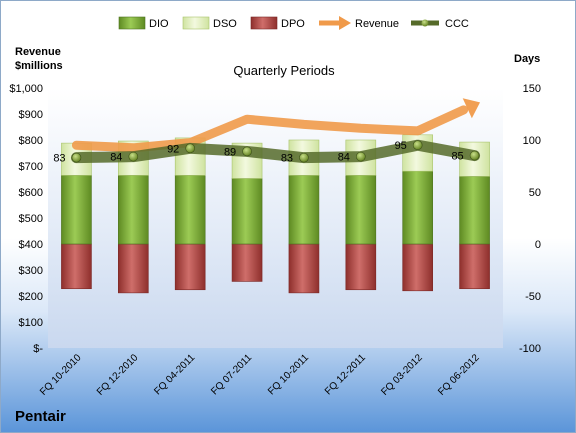 Image resolution: width=576 pixels, height=433 pixels. Describe the element at coordinates (275, 151) in the screenshot. I see `ccc-line` at that location.